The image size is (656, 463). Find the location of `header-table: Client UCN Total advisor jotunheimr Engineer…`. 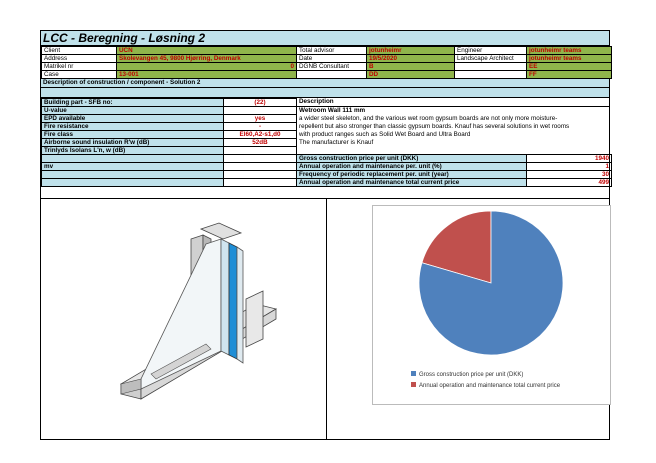

header-table: Client UCN Total advisor jotunheimr Engineer… is located at coordinates (326, 62).